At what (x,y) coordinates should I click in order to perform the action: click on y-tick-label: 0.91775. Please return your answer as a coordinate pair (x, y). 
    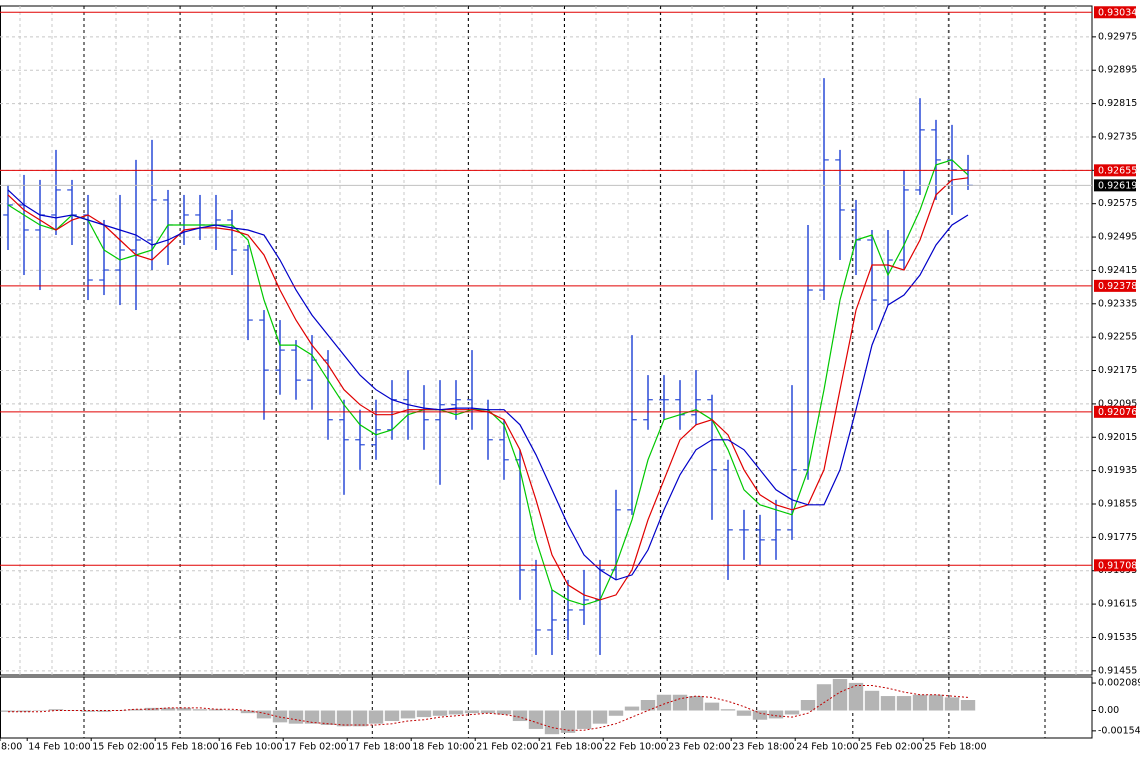
    Looking at the image, I should click on (1117, 537).